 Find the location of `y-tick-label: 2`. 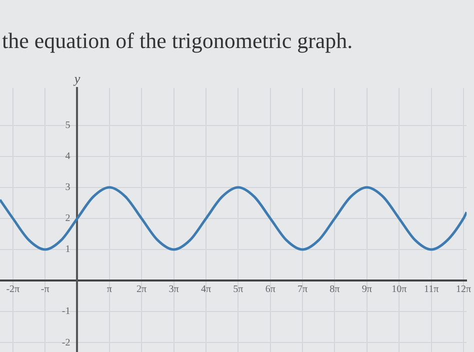

y-tick-label: 2 is located at coordinates (67, 218).